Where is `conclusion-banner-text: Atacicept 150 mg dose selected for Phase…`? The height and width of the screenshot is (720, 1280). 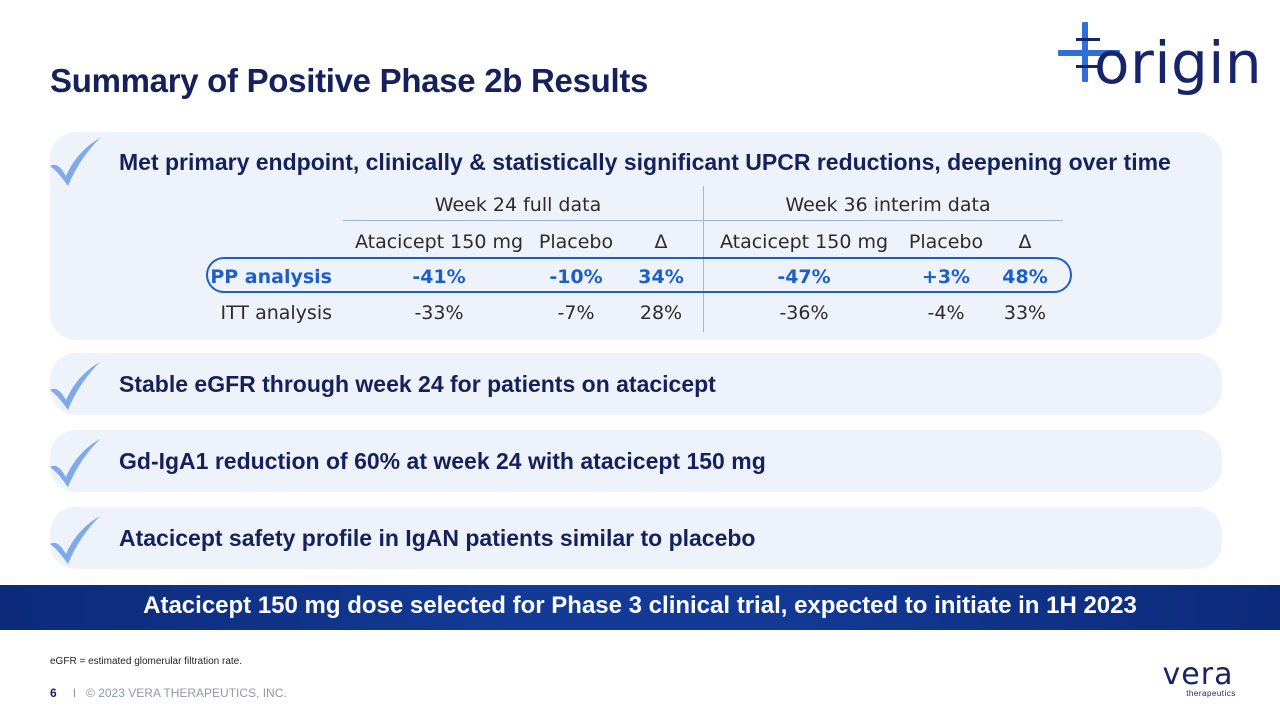
conclusion-banner-text: Atacicept 150 mg dose selected for Phase… is located at coordinates (640, 605).